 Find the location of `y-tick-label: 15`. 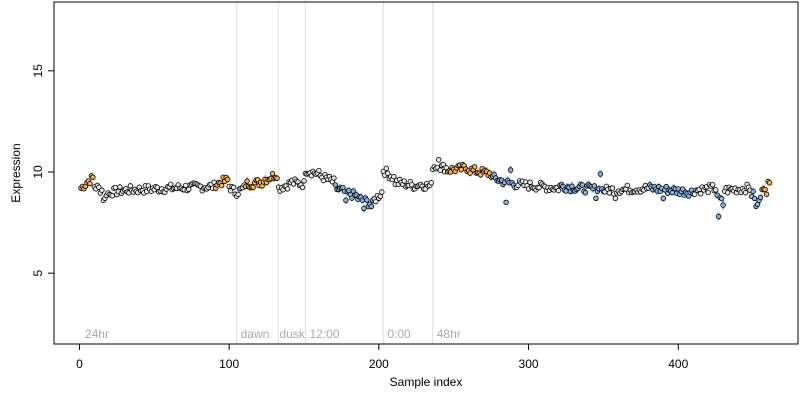

y-tick-label: 15 is located at coordinates (38, 71).